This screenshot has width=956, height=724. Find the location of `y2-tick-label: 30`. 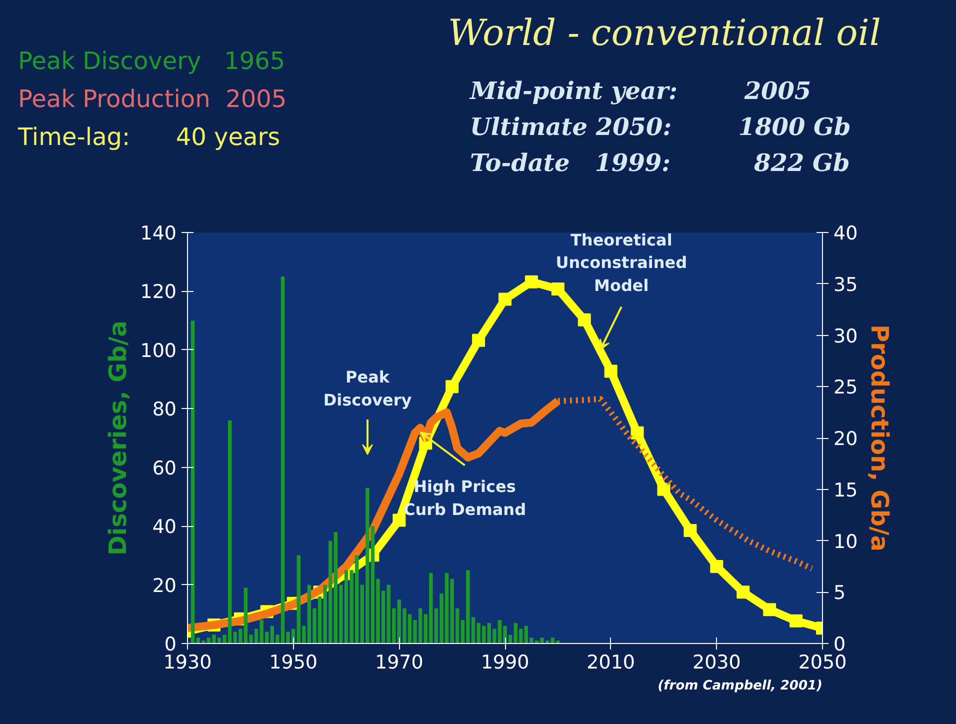

y2-tick-label: 30 is located at coordinates (846, 336).